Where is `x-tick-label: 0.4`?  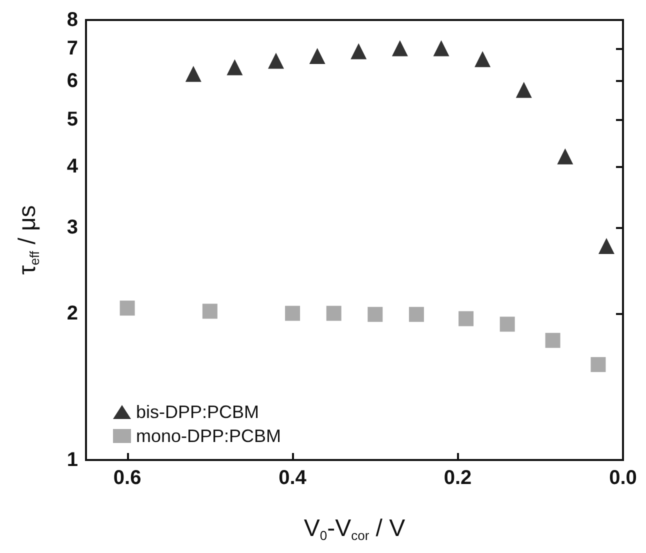 x-tick-label: 0.4 is located at coordinates (293, 478).